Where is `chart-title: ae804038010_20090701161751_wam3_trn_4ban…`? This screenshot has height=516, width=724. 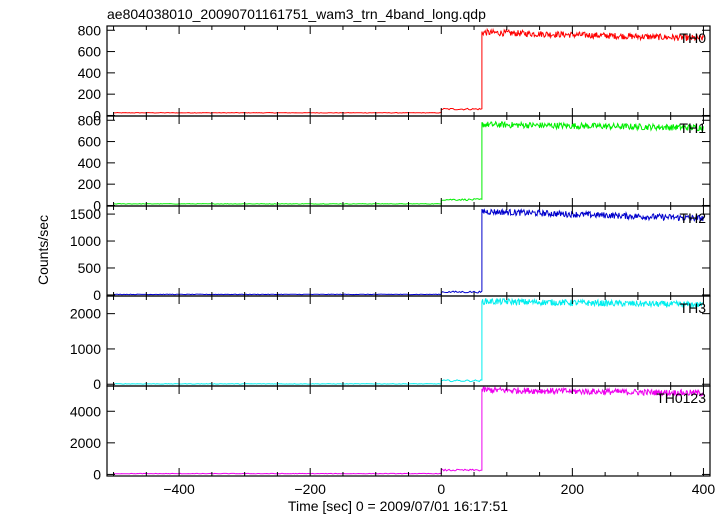 chart-title: ae804038010_20090701161751_wam3_trn_4ban… is located at coordinates (296, 14).